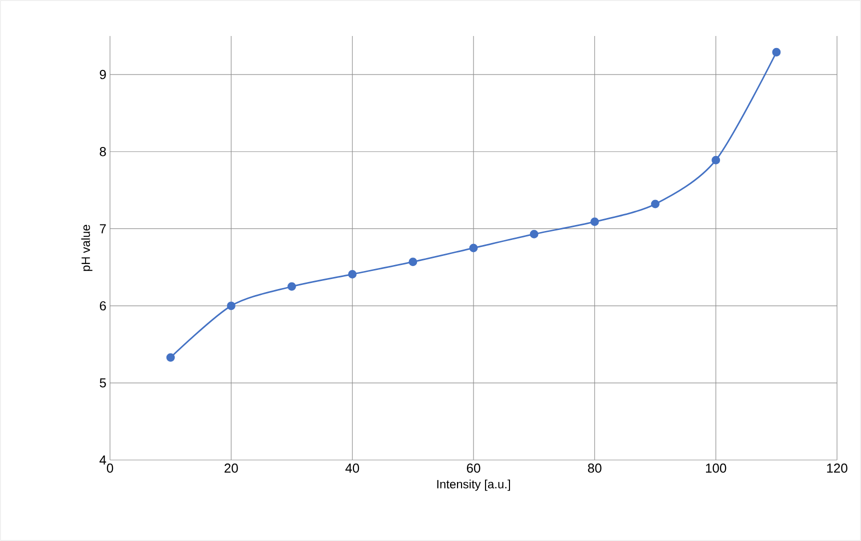 The width and height of the screenshot is (861, 541). I want to click on x-tick-label: 60, so click(473, 468).